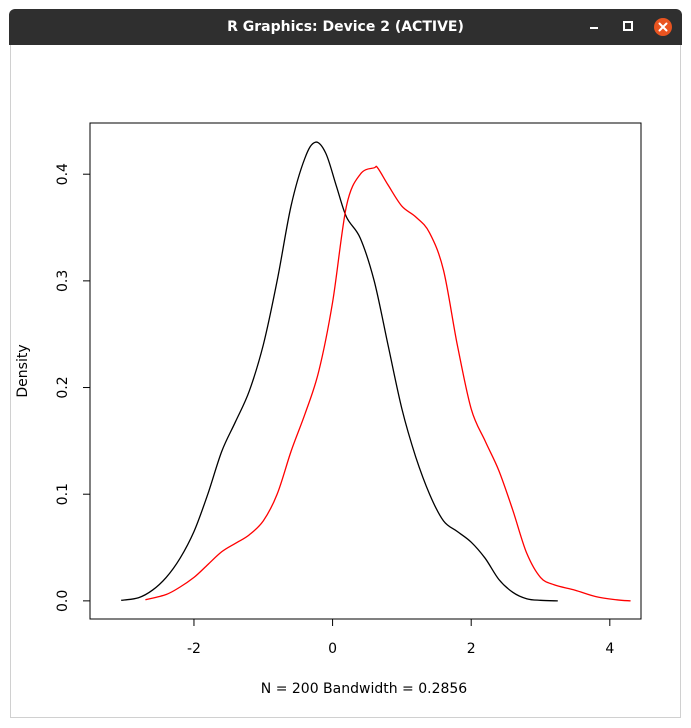 This screenshot has height=728, width=691. I want to click on y-tick-label: 0.1, so click(63, 494).